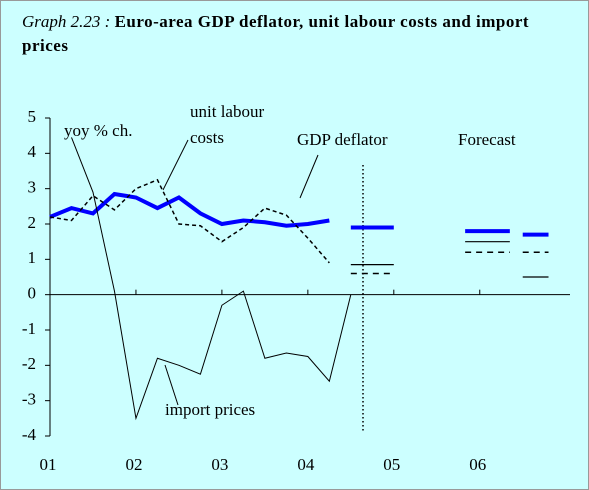 This screenshot has width=589, height=490. Describe the element at coordinates (342, 139) in the screenshot. I see `annotation: GDP deflator` at that location.